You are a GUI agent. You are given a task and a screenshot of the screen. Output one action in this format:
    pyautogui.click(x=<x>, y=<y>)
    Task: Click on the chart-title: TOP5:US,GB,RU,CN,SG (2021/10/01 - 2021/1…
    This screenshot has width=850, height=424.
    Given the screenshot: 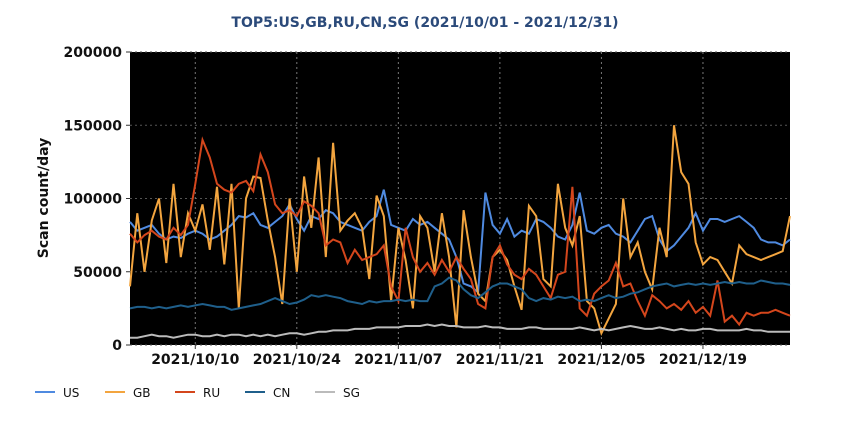 What is the action you would take?
    pyautogui.click(x=424, y=23)
    